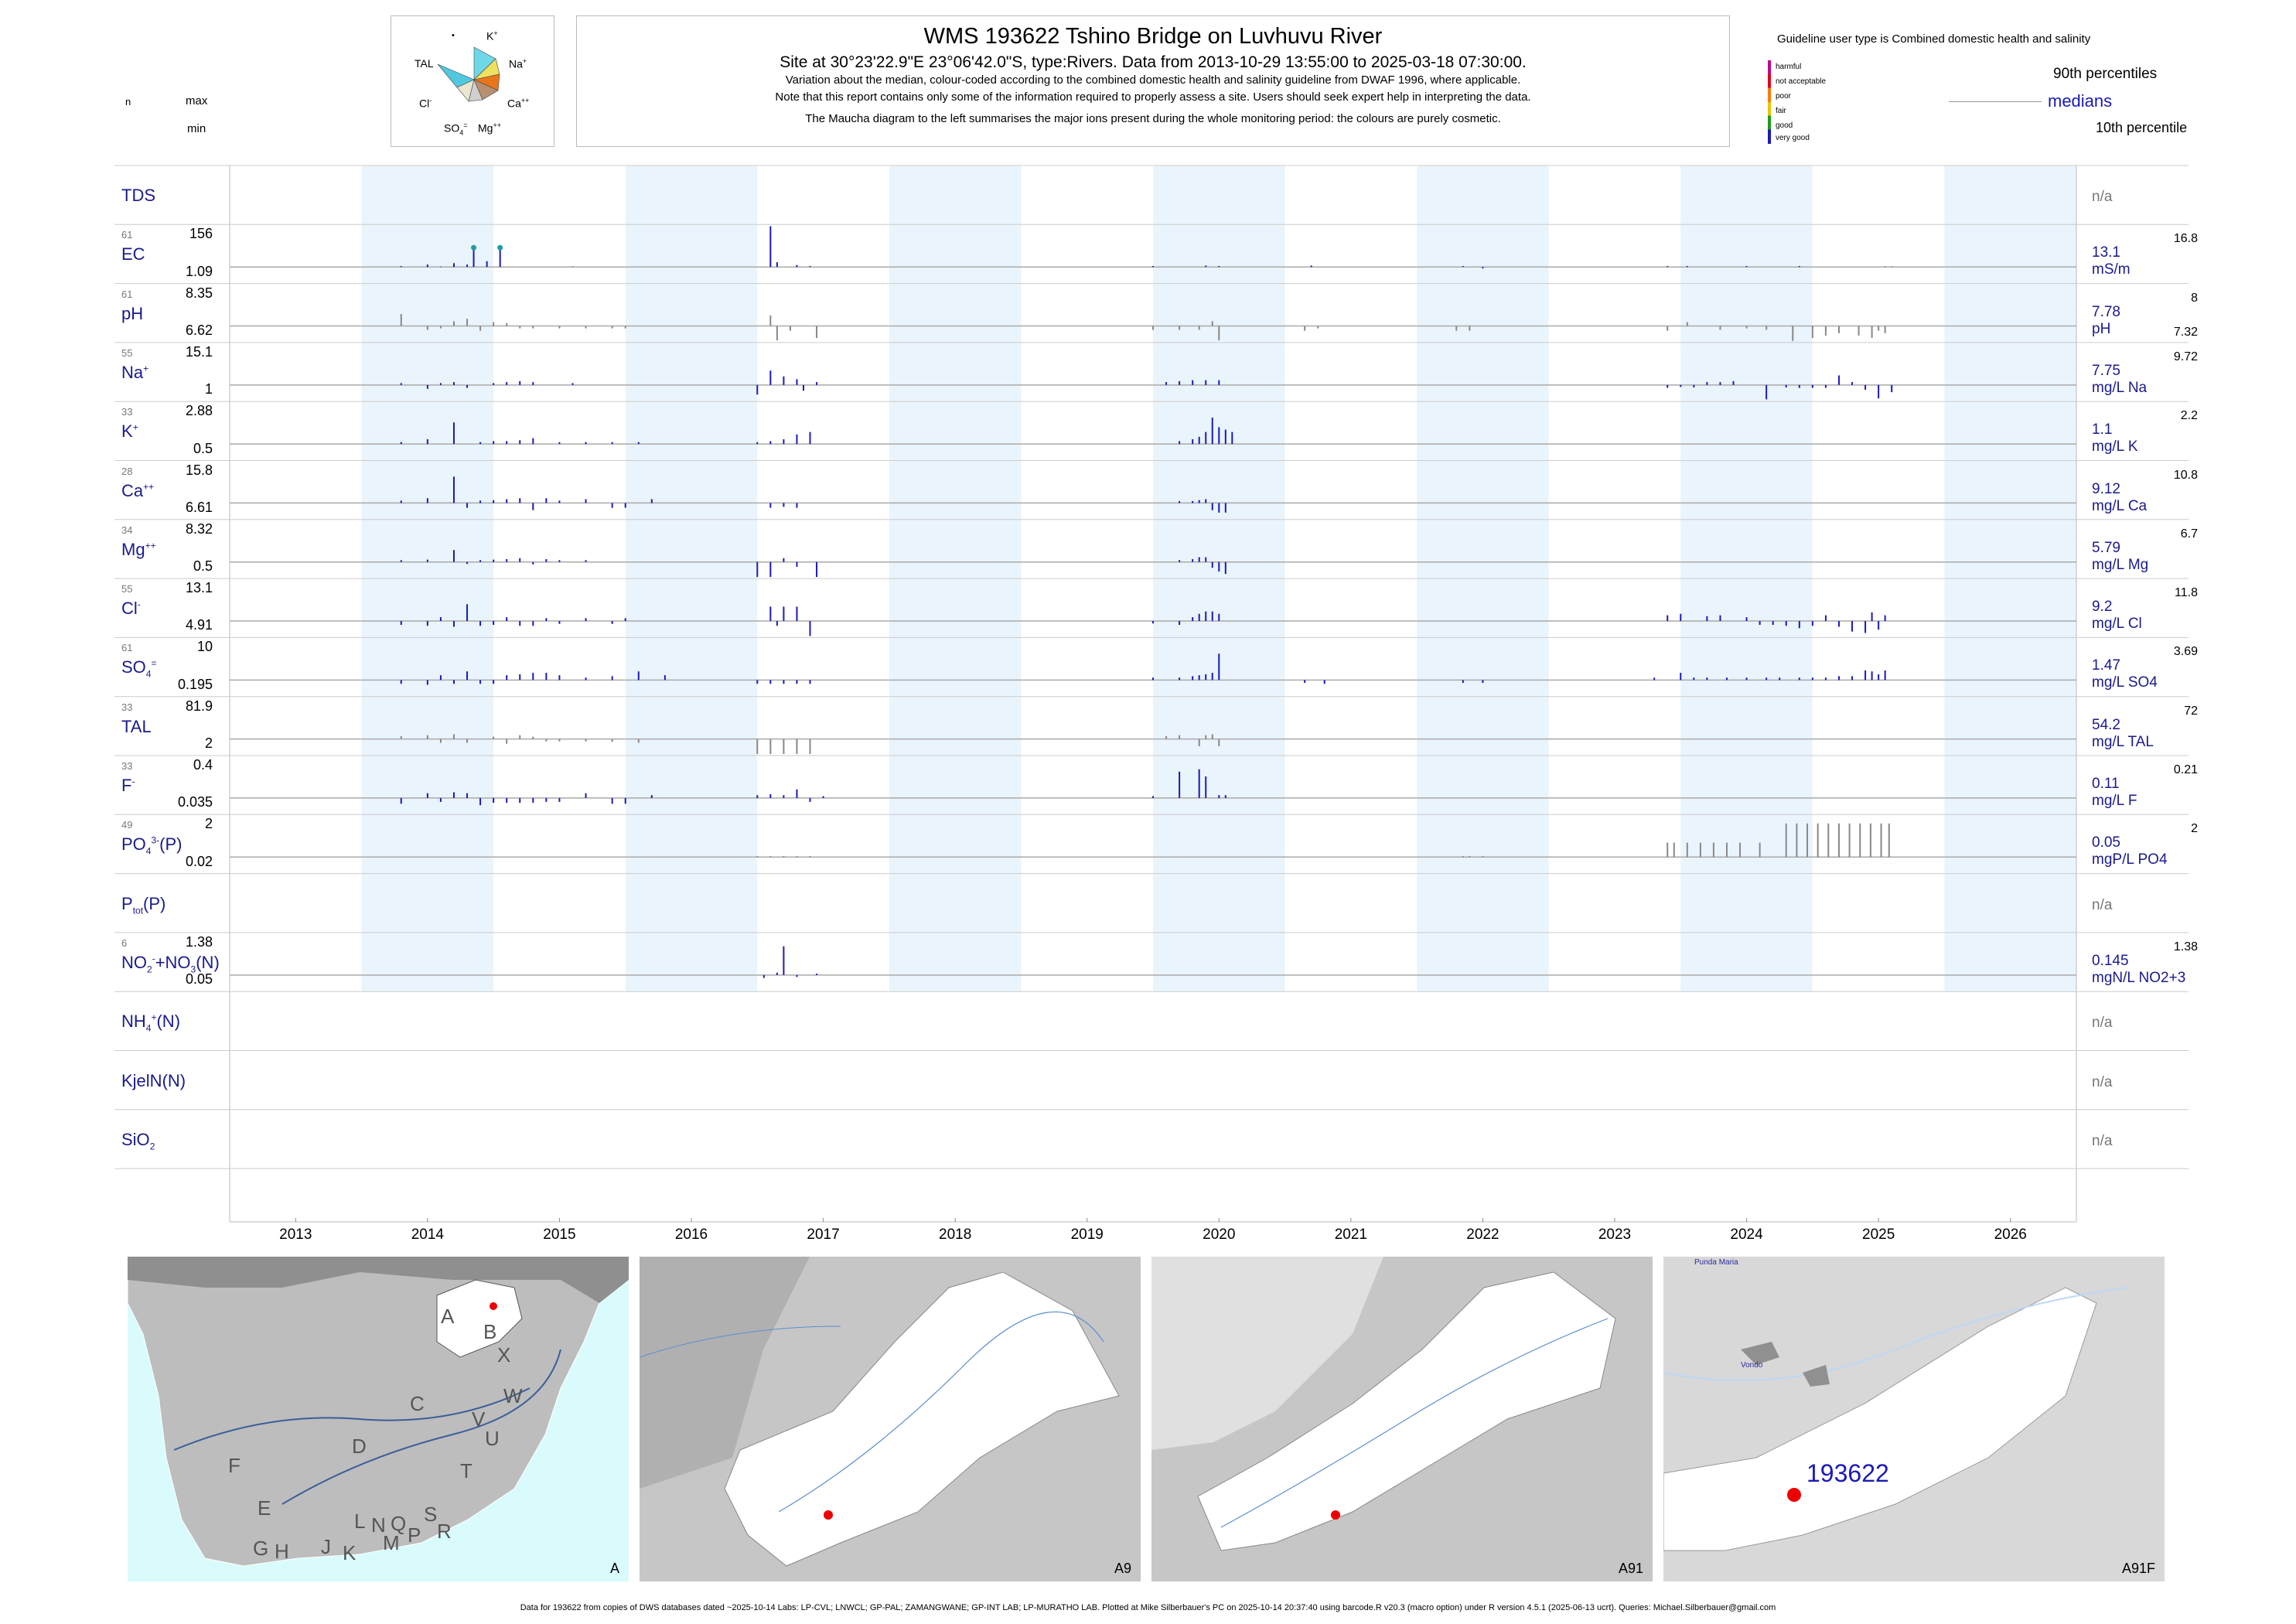 The image size is (2296, 1624). I want to click on row-label-3: Na+, so click(135, 372).